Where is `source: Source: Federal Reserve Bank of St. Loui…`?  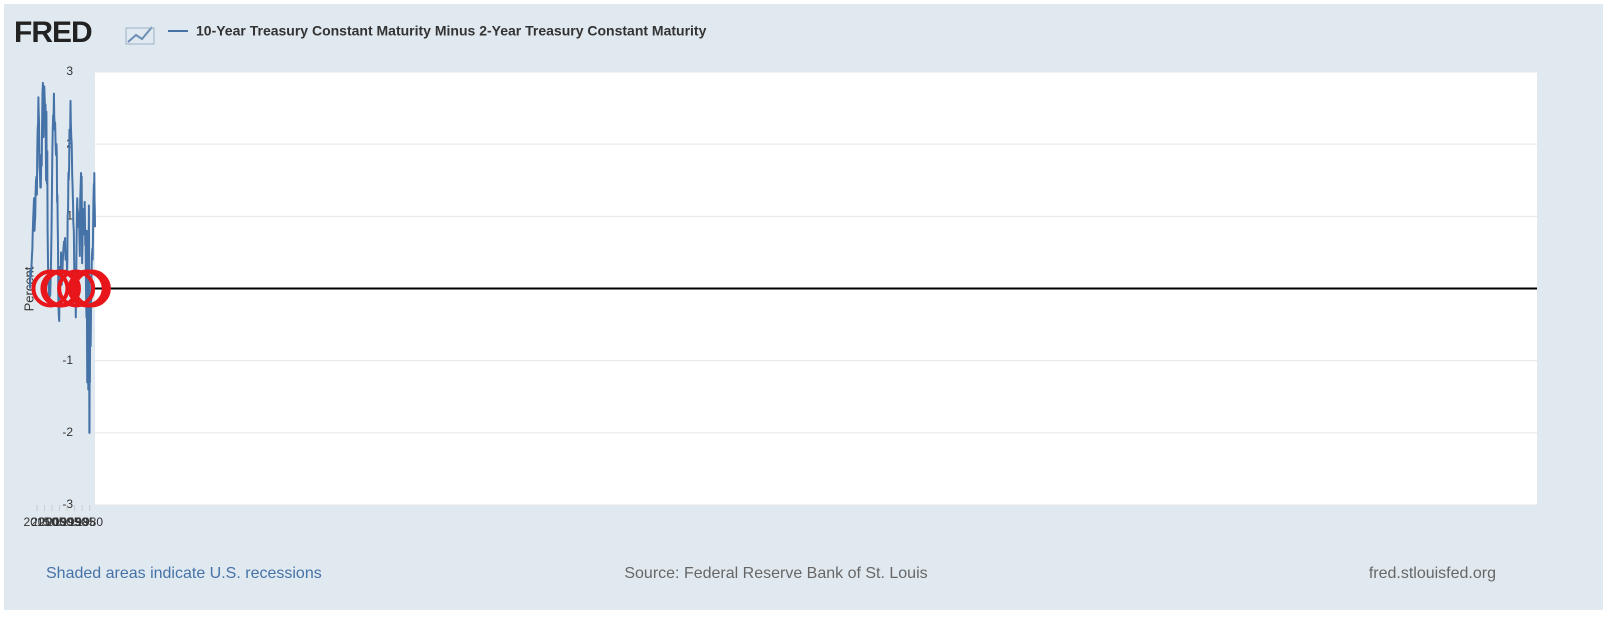
source: Source: Federal Reserve Bank of St. Loui… is located at coordinates (775, 573).